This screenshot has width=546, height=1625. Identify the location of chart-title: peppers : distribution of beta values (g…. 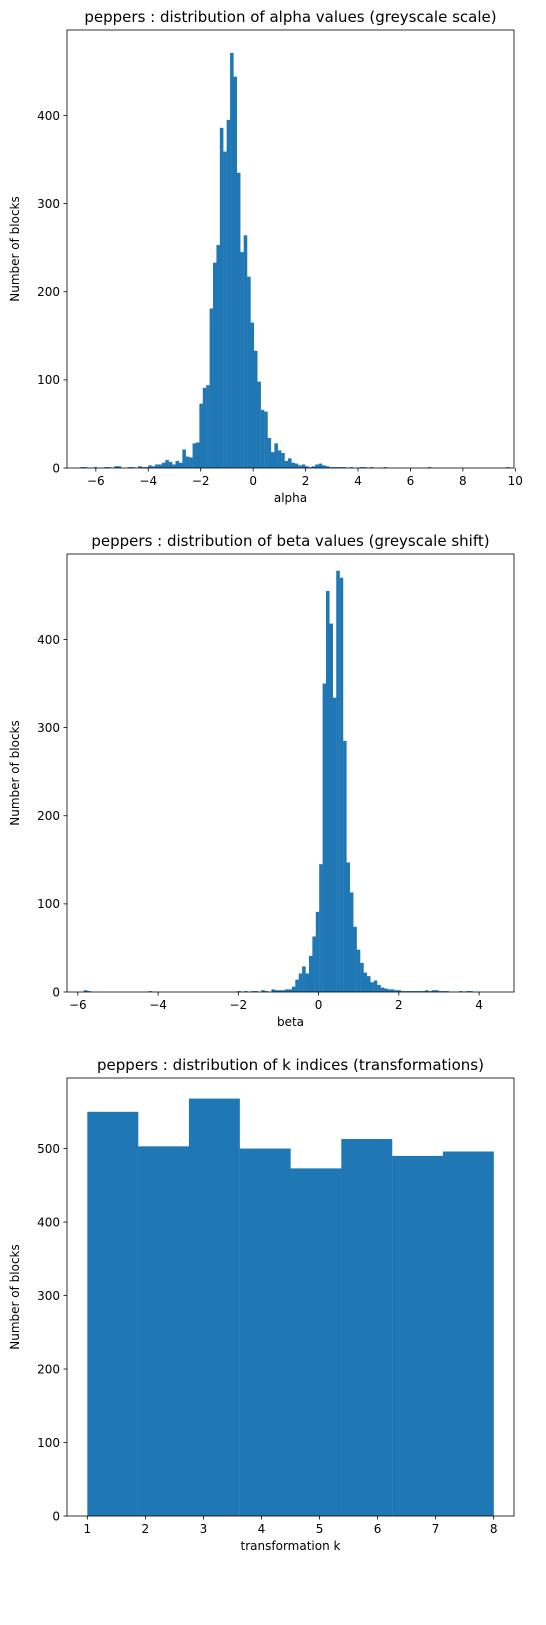
(290, 541).